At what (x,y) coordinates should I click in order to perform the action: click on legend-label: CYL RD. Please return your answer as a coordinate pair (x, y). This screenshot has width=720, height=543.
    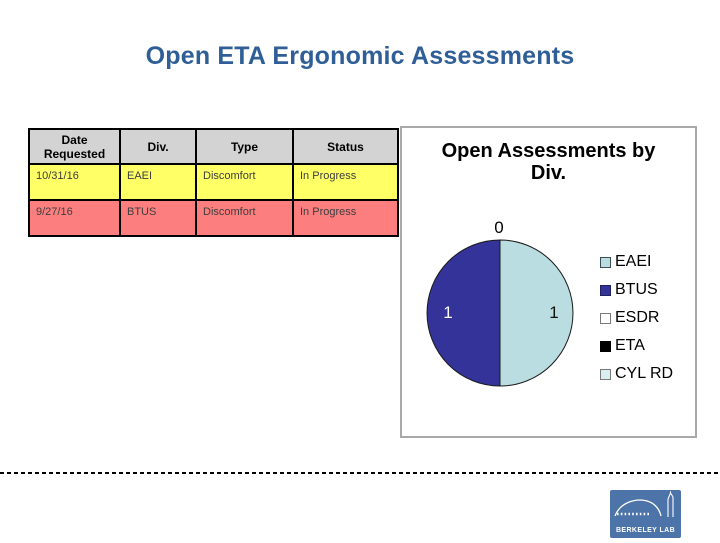
    Looking at the image, I should click on (644, 373).